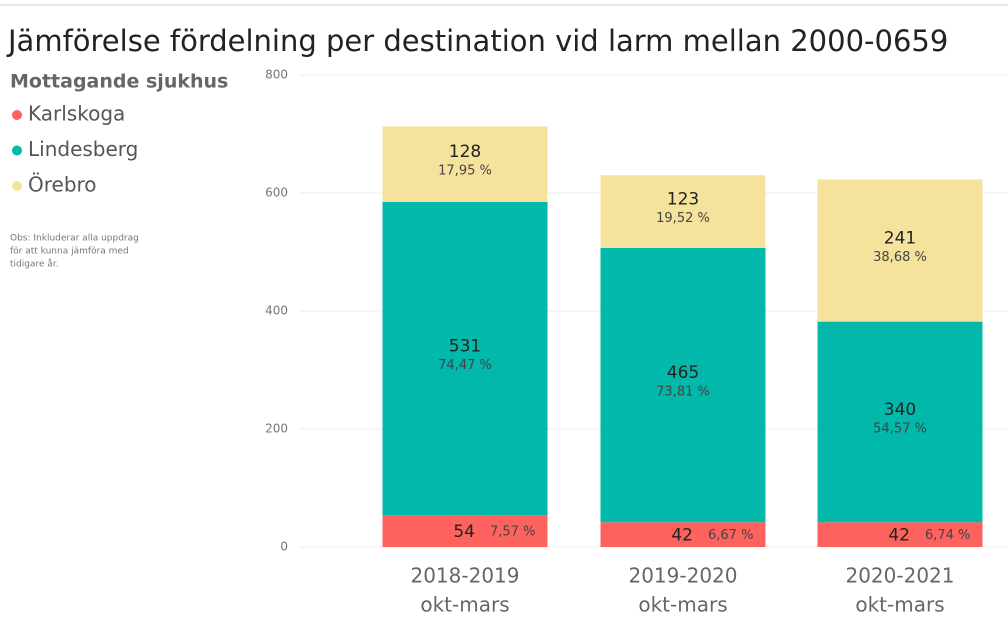 The width and height of the screenshot is (1008, 617). Describe the element at coordinates (276, 193) in the screenshot. I see `y-tick-label: 600` at that location.